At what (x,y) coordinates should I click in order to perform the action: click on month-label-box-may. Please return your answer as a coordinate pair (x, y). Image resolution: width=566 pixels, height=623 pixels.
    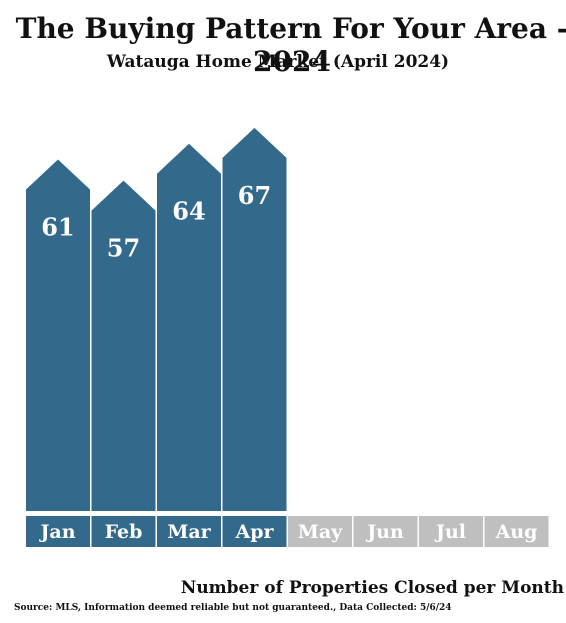
    Looking at the image, I should click on (320, 531).